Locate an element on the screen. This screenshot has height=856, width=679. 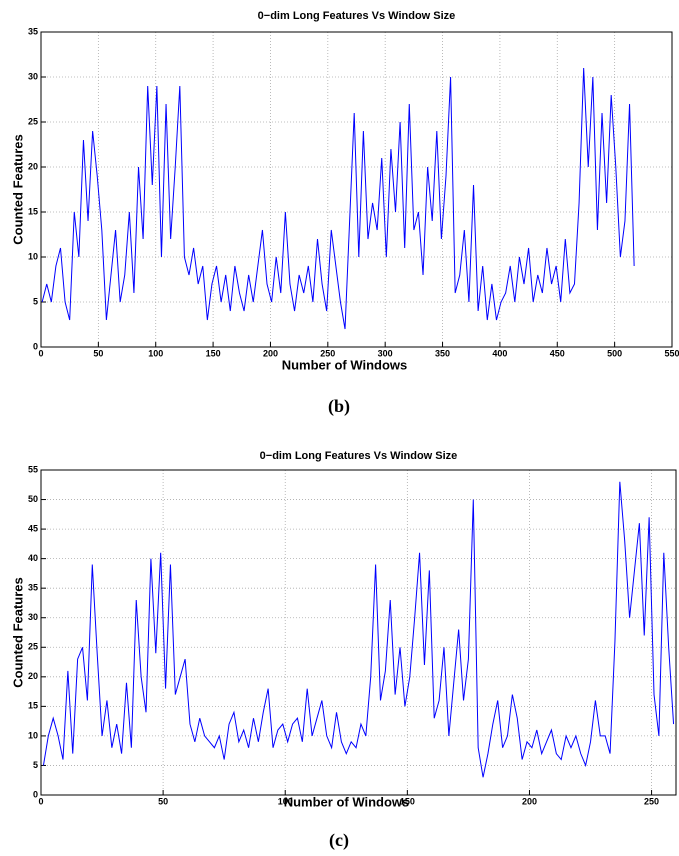
caption: (c) is located at coordinates (339, 840).